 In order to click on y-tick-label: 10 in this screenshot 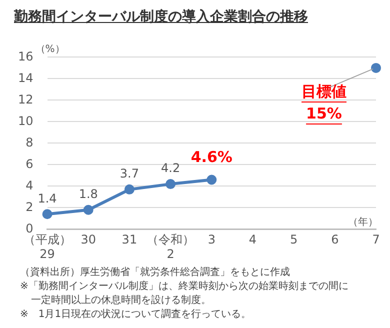, I will do `click(26, 121)`.